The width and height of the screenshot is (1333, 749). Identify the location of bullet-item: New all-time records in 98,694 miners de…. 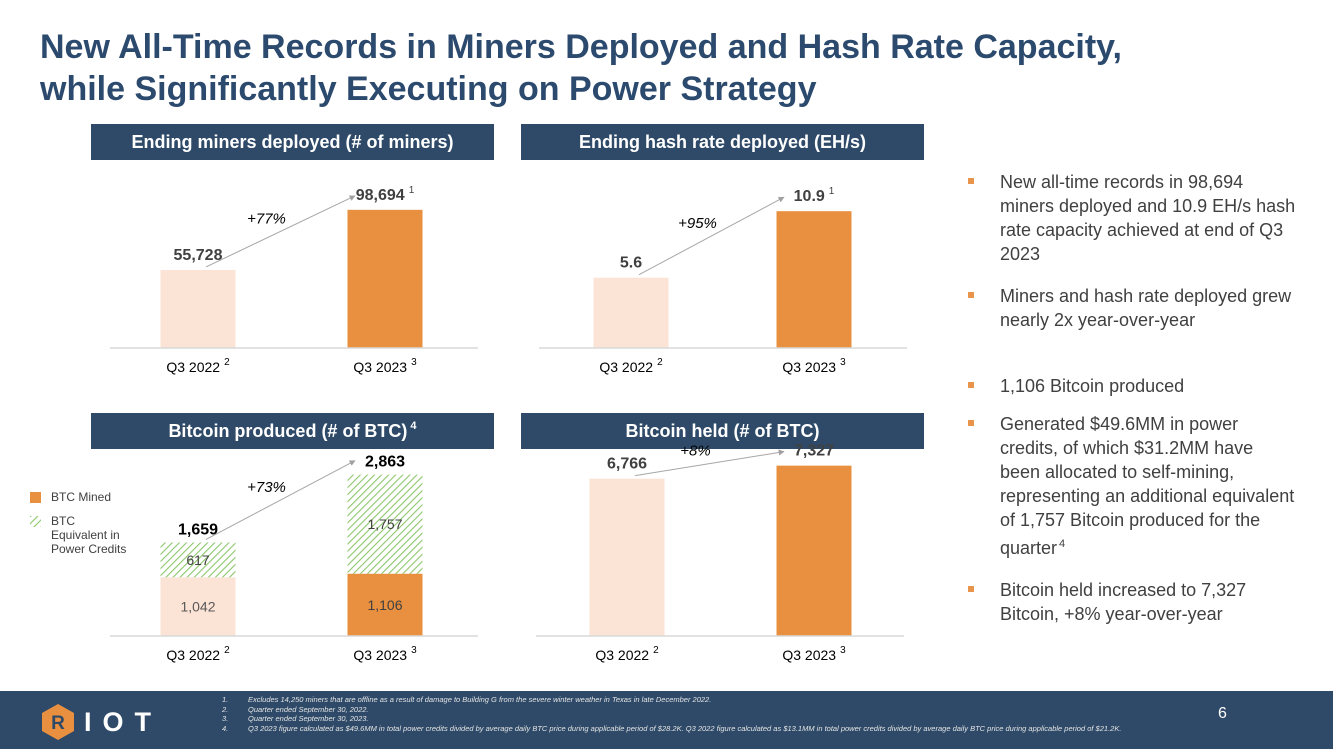
(1133, 218).